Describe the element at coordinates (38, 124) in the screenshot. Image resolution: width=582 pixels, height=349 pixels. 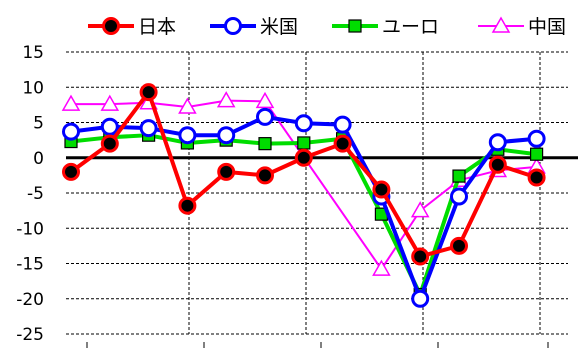
I see `y-tick-label: 5` at that location.